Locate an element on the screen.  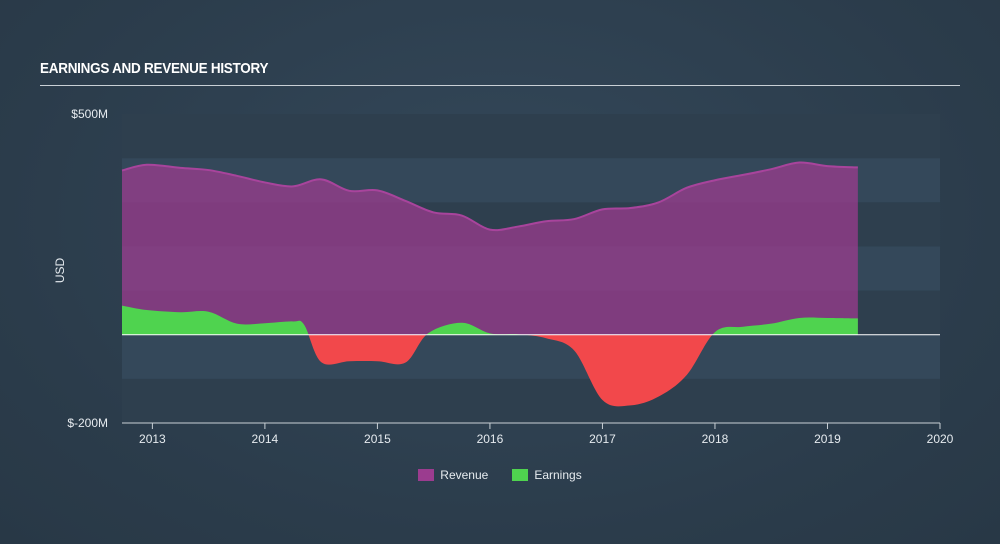
legend-item-revenue: Revenue is located at coordinates (453, 475).